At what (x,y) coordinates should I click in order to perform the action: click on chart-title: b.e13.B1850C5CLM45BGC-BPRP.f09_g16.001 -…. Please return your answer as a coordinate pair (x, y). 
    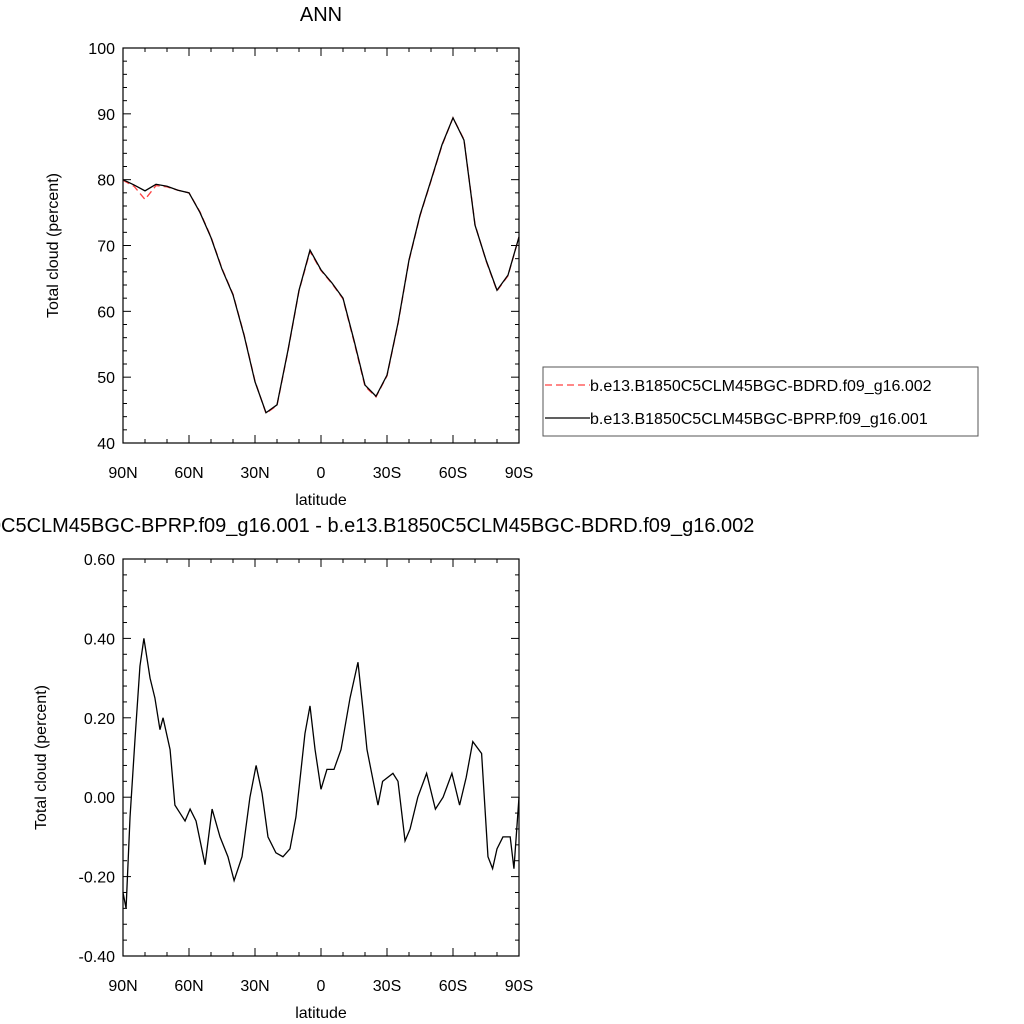
    Looking at the image, I should click on (377, 526).